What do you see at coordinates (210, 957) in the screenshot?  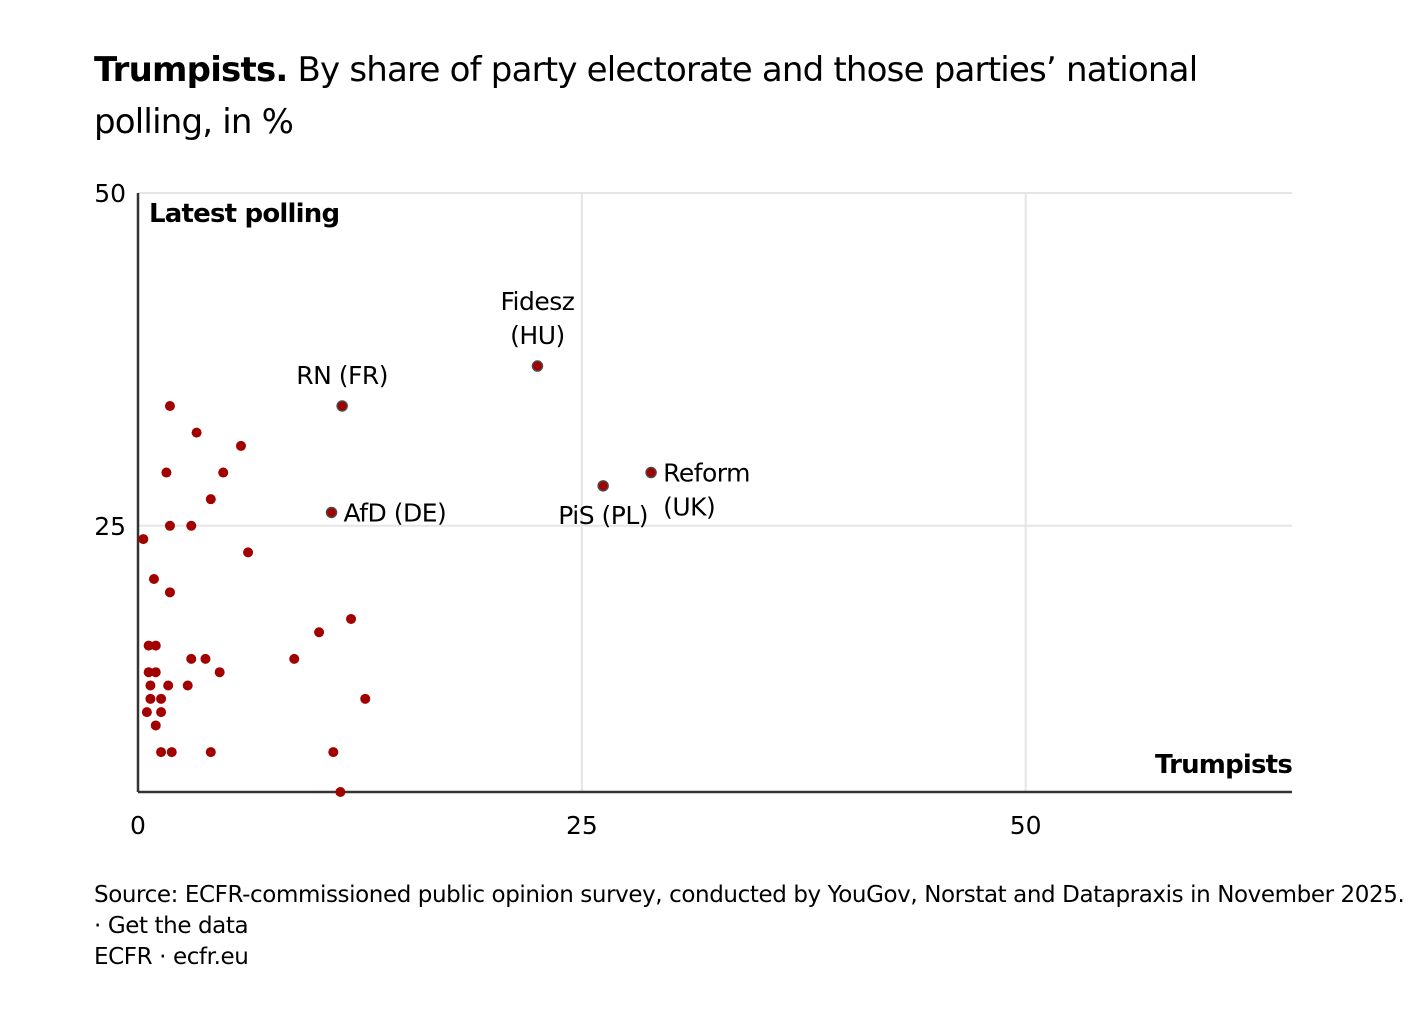 I see `ecfr-link: ecfr.eu` at bounding box center [210, 957].